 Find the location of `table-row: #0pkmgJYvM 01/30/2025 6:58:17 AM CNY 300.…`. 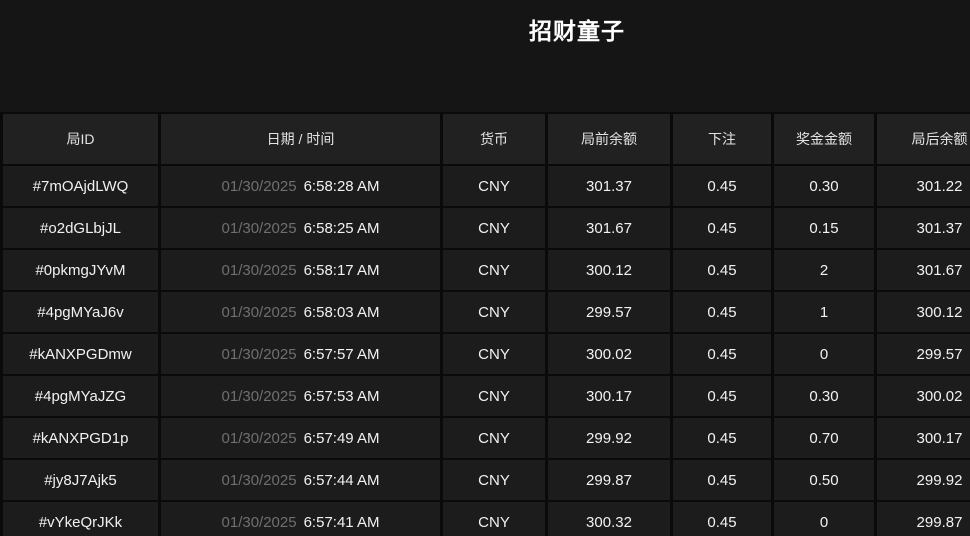

table-row: #0pkmgJYvM 01/30/2025 6:58:17 AM CNY 300.… is located at coordinates (485, 270).